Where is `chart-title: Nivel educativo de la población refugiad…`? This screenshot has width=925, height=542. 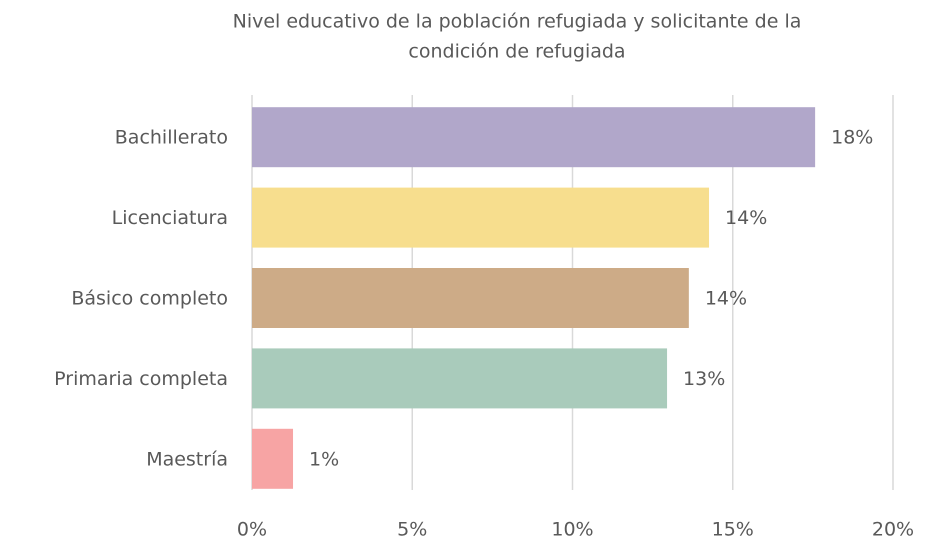
chart-title: Nivel educativo de la población refugiad… is located at coordinates (517, 22).